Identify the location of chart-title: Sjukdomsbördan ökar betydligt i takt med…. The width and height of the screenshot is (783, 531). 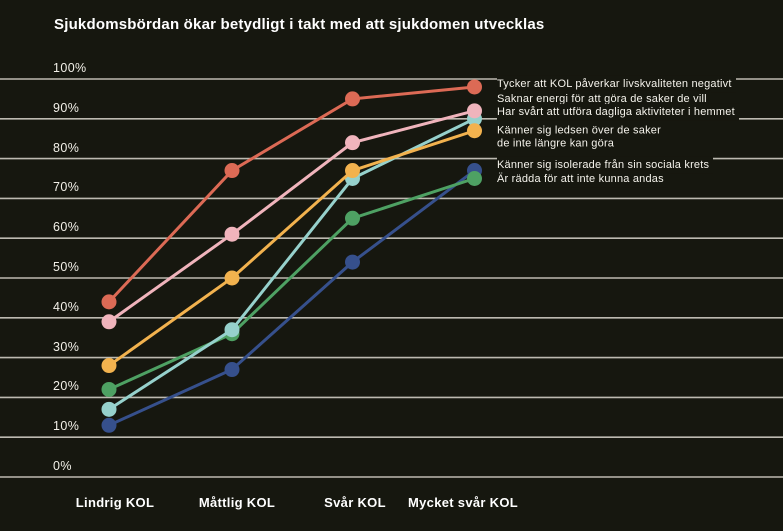
(299, 24).